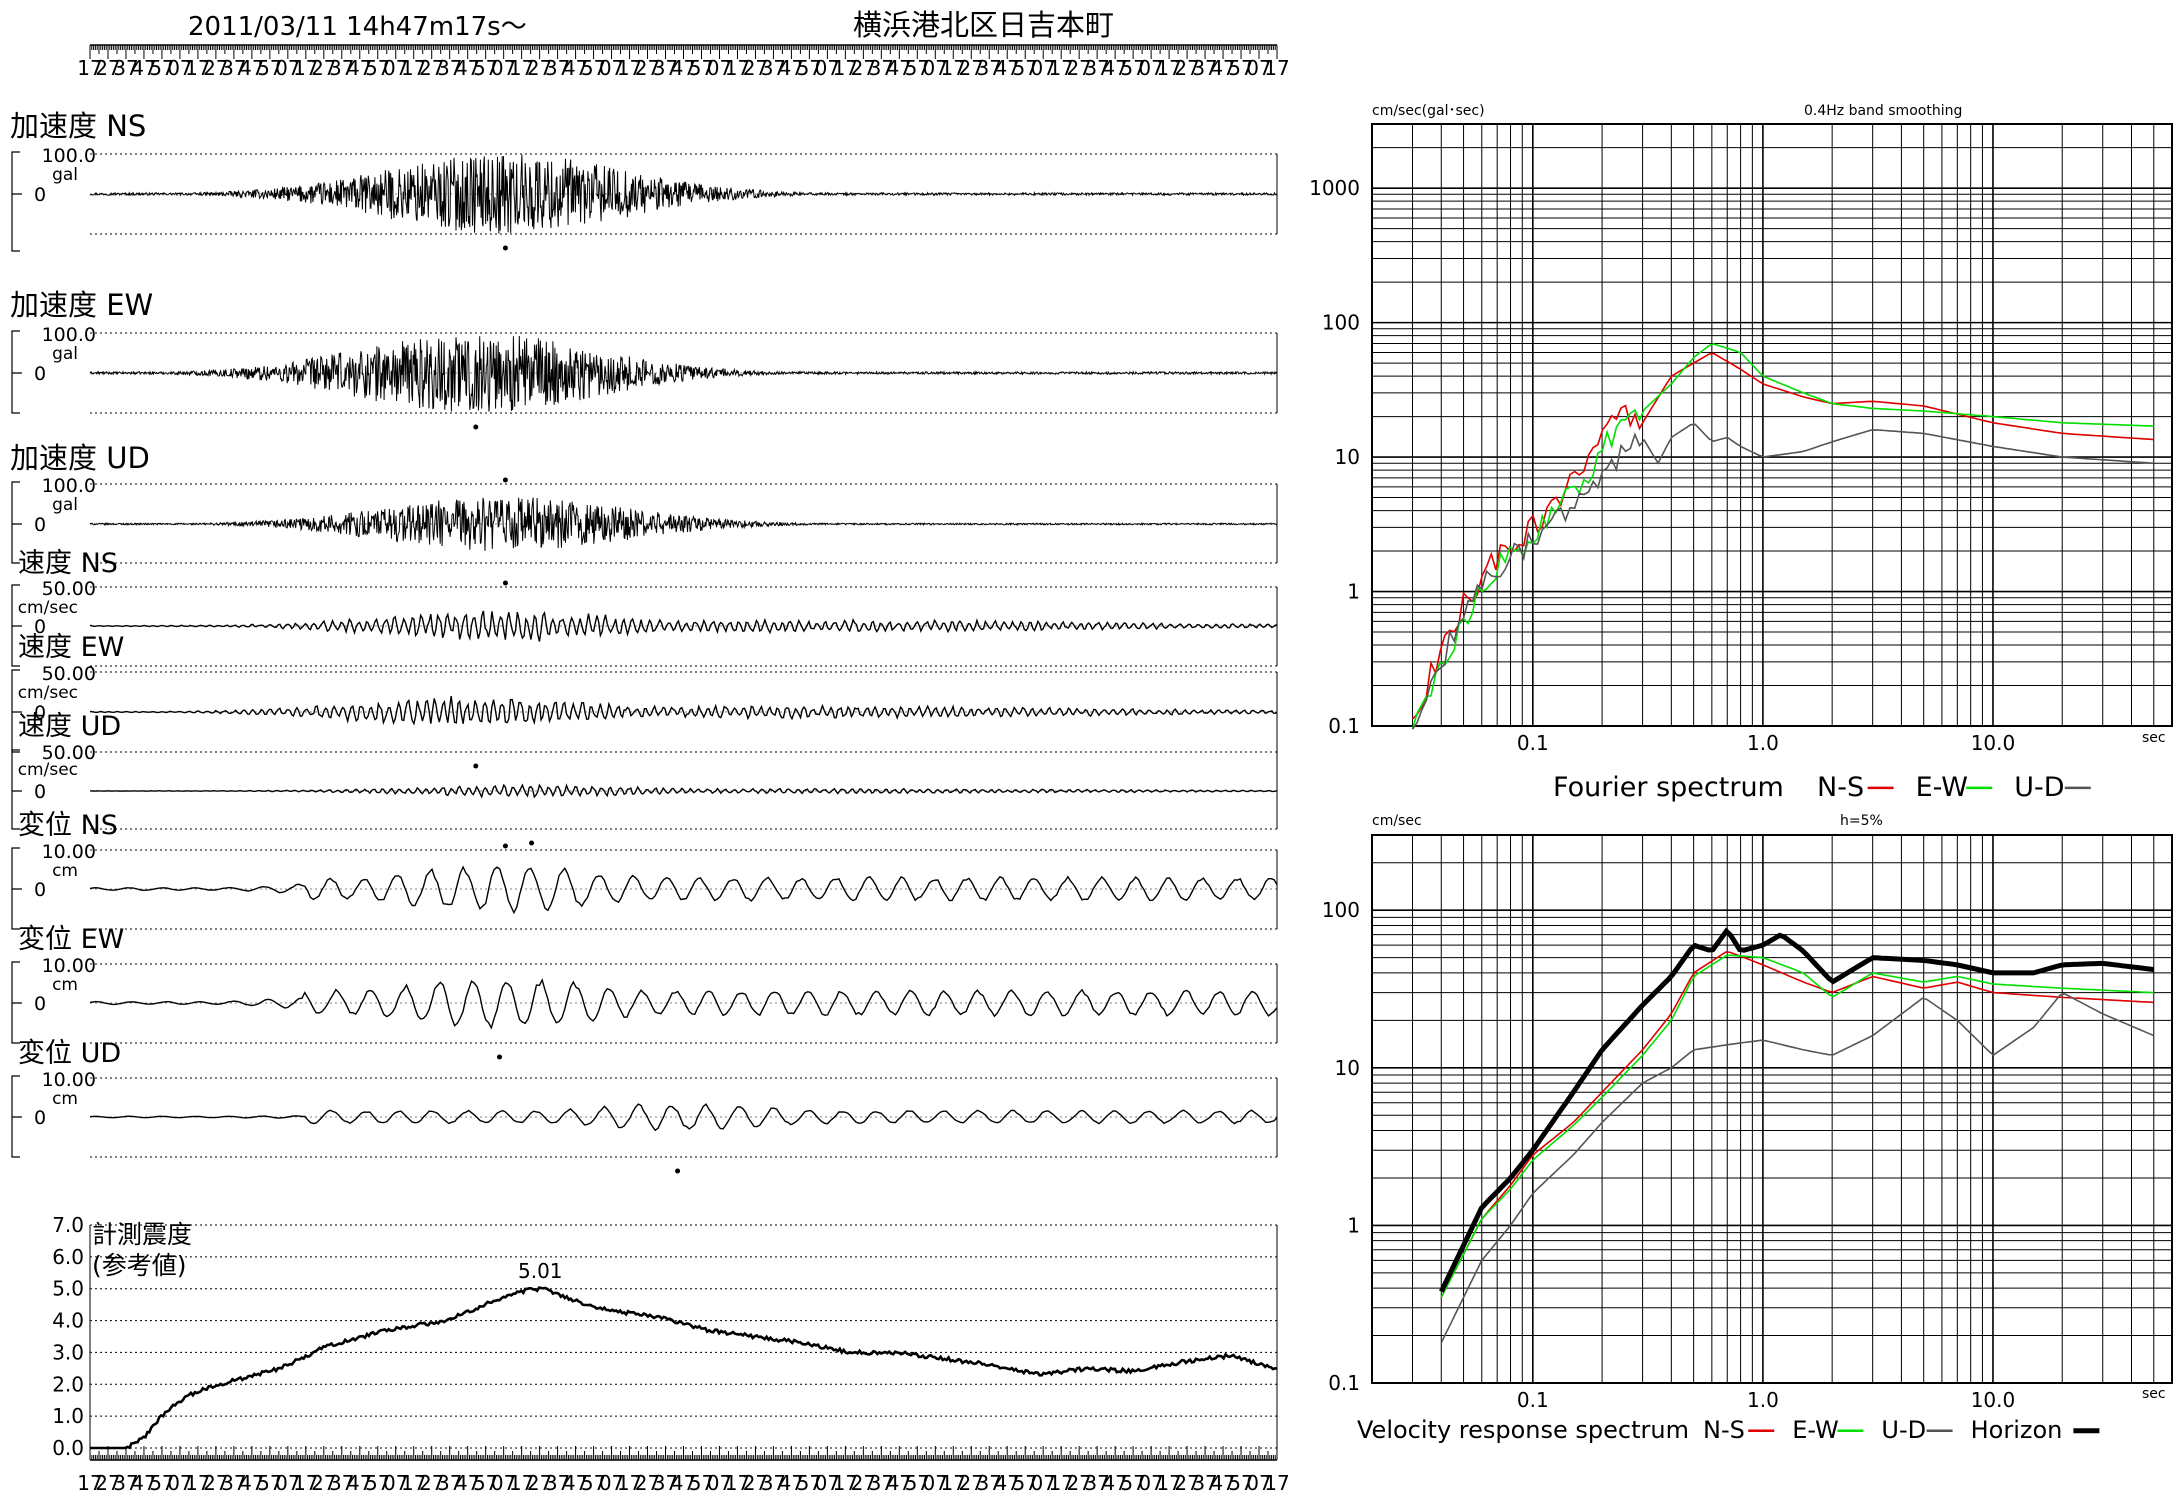 This screenshot has height=1503, width=2182. Describe the element at coordinates (1523, 1430) in the screenshot. I see `response-legend-title: Velocity response spectrum` at that location.